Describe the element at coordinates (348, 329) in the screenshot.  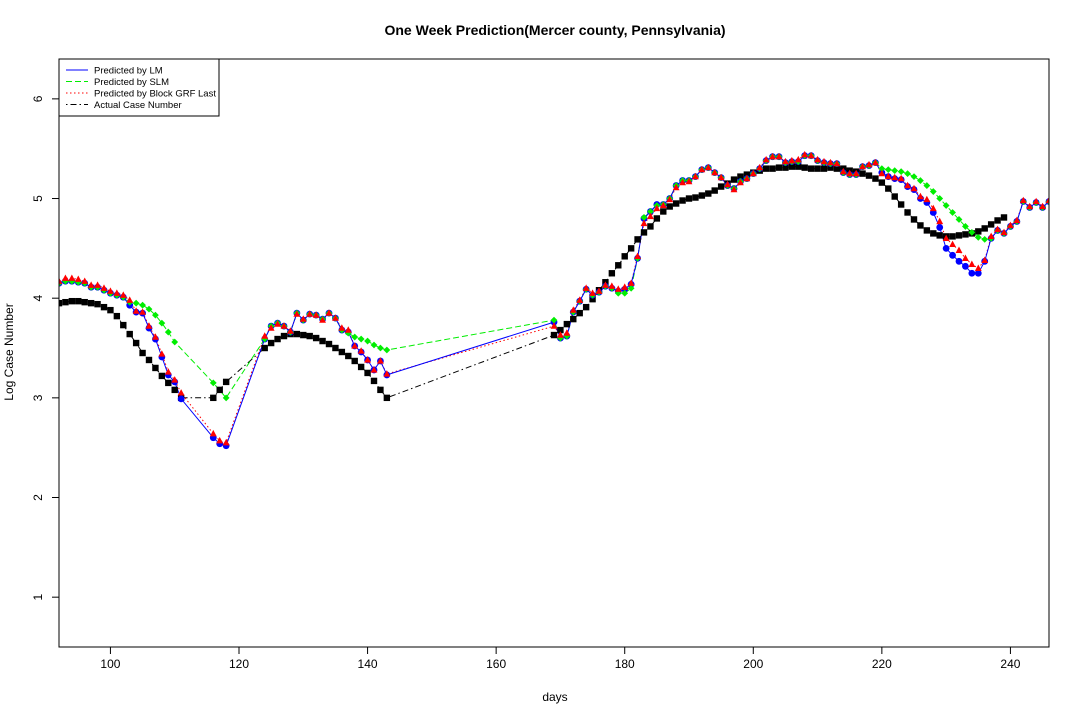
I see `data-point-s2-p36` at that location.